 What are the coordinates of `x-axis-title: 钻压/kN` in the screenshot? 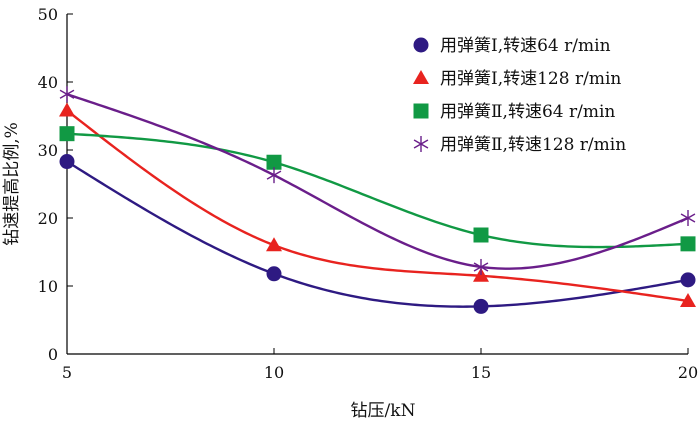 It's located at (383, 411).